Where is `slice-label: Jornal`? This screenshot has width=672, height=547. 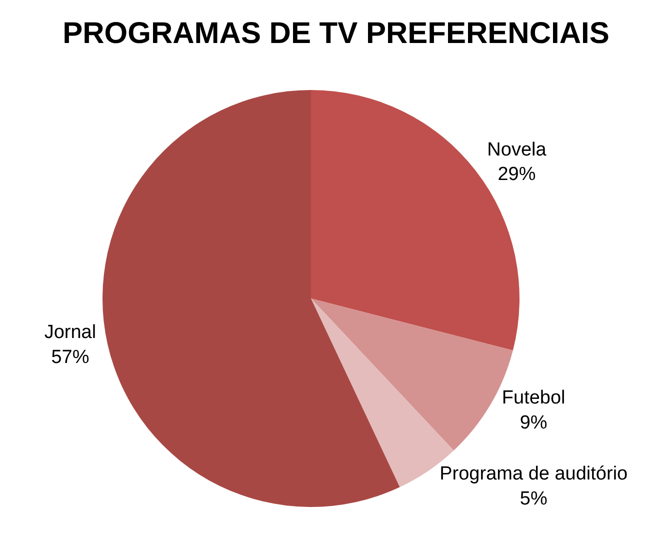
slice-label: Jornal is located at coordinates (70, 333).